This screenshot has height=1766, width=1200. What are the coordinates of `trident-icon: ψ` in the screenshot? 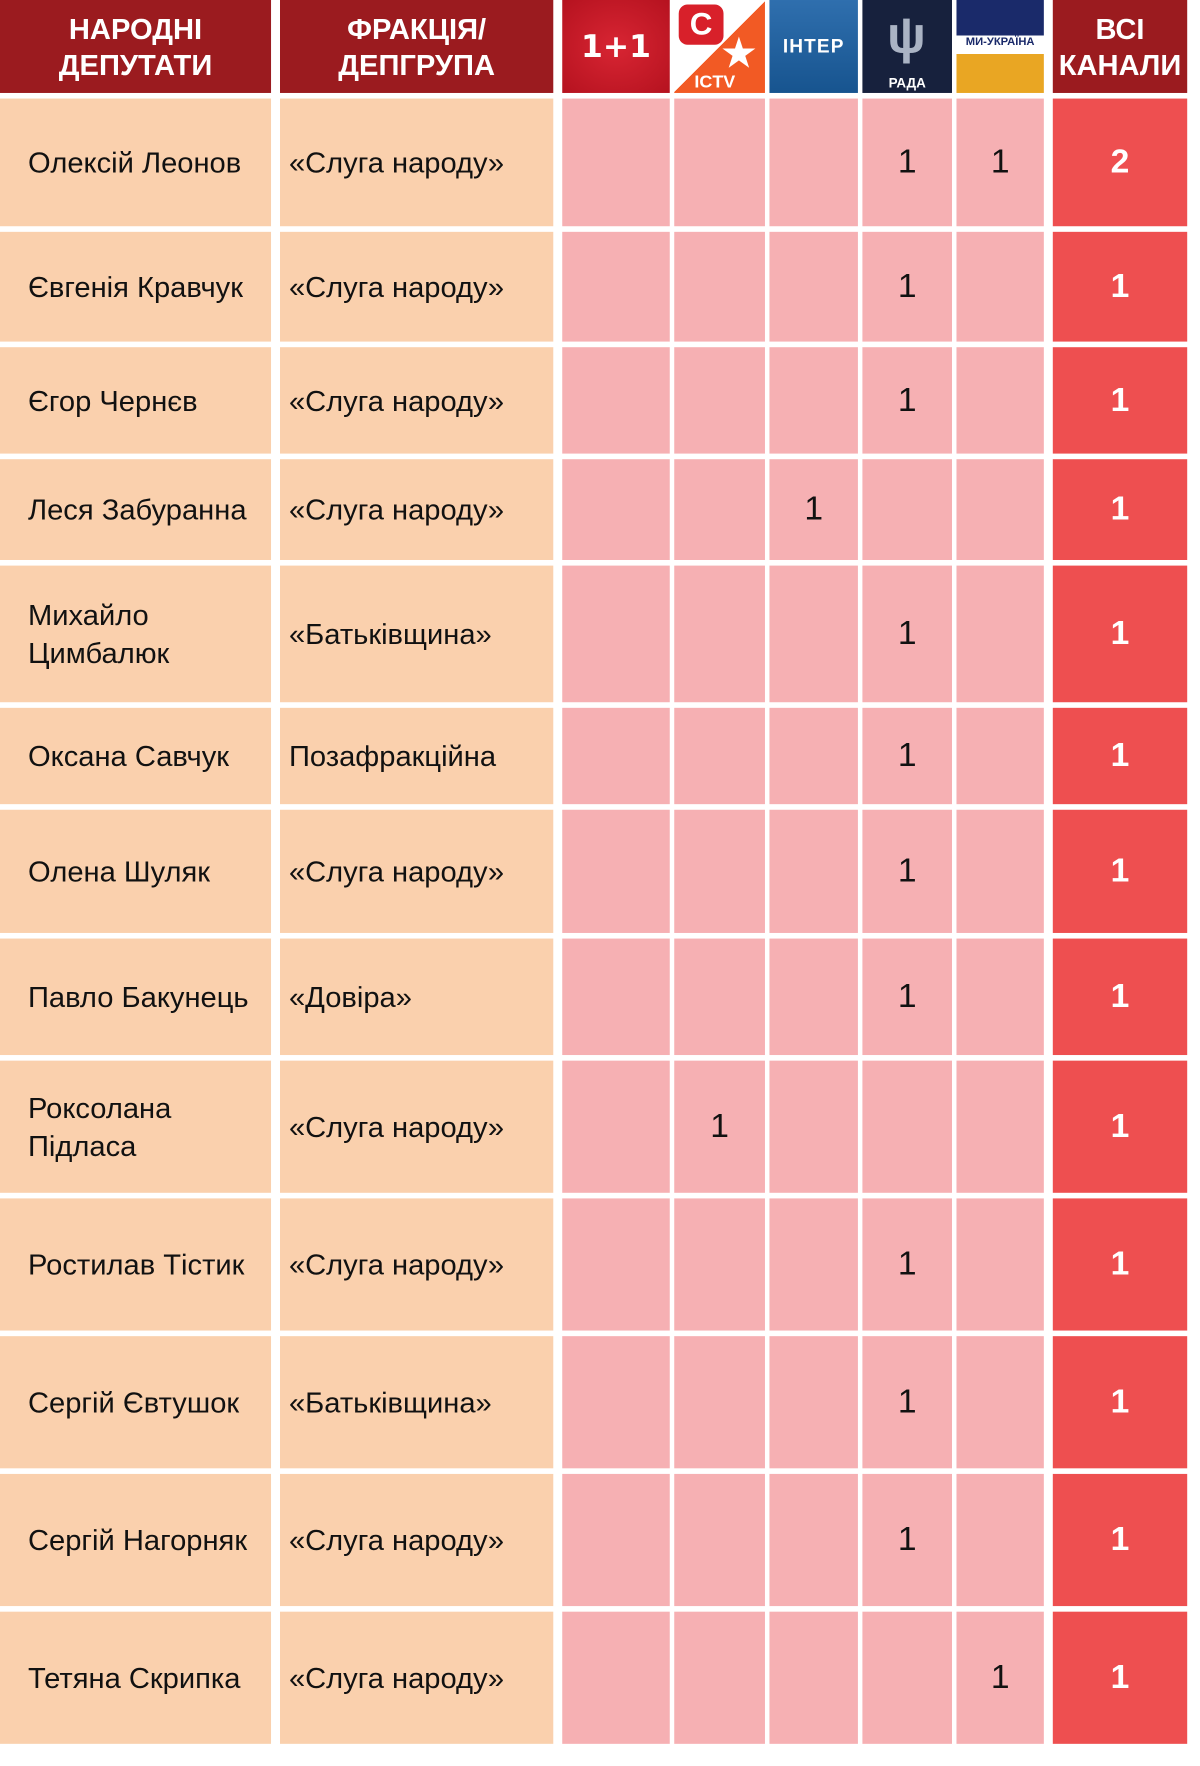 It's located at (906, 34).